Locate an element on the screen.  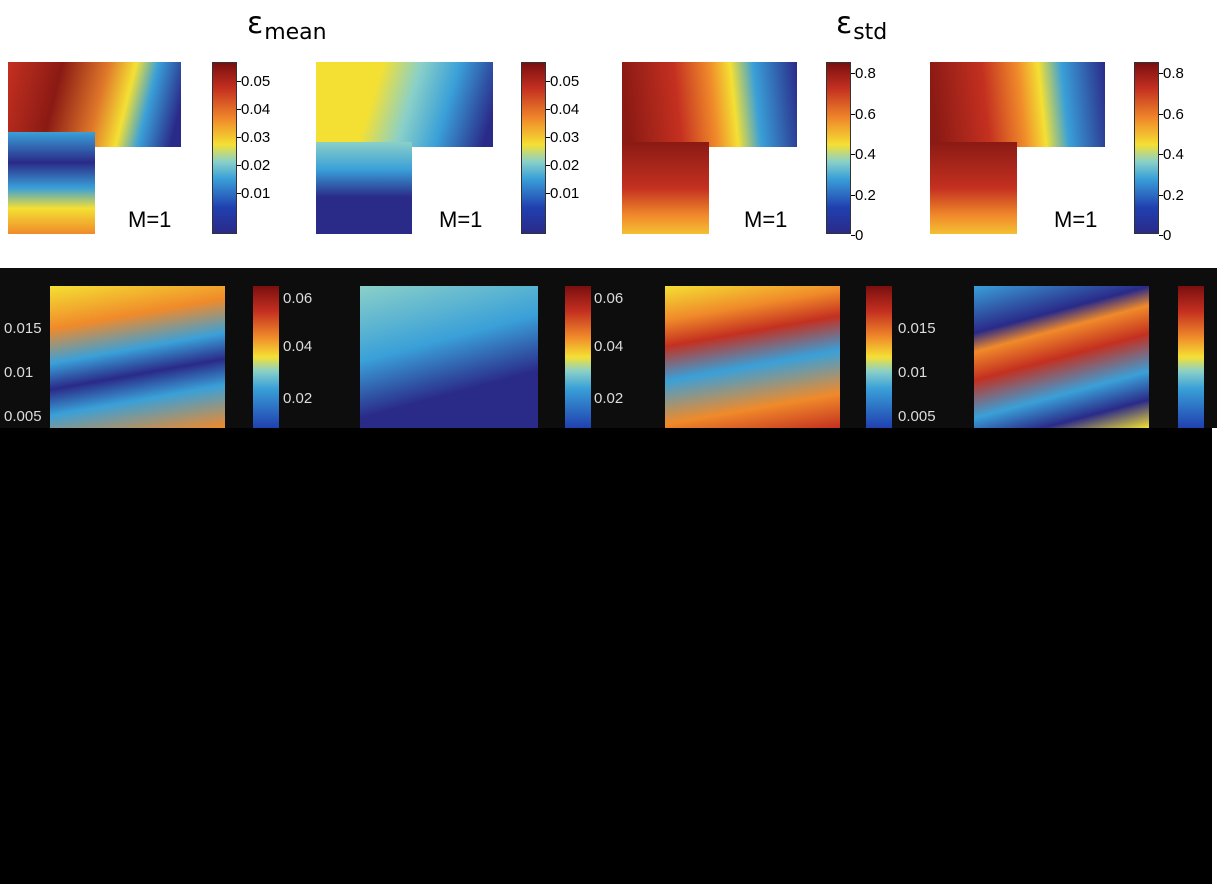
colorbar-3-tick: 0.6 is located at coordinates (863, 114).